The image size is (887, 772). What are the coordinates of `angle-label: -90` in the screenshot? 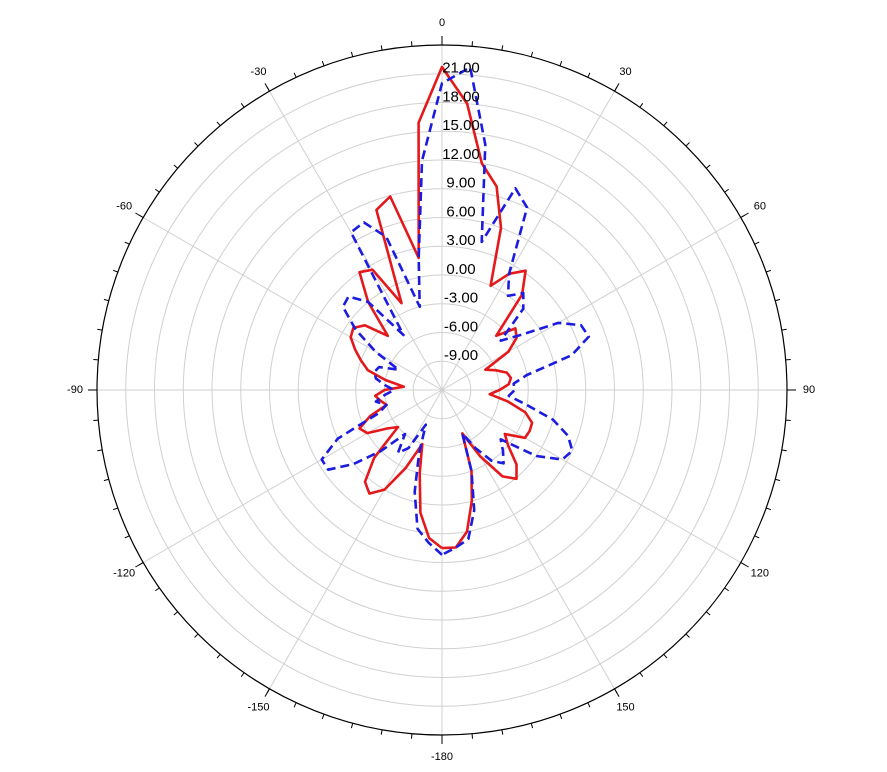 It's located at (75, 390).